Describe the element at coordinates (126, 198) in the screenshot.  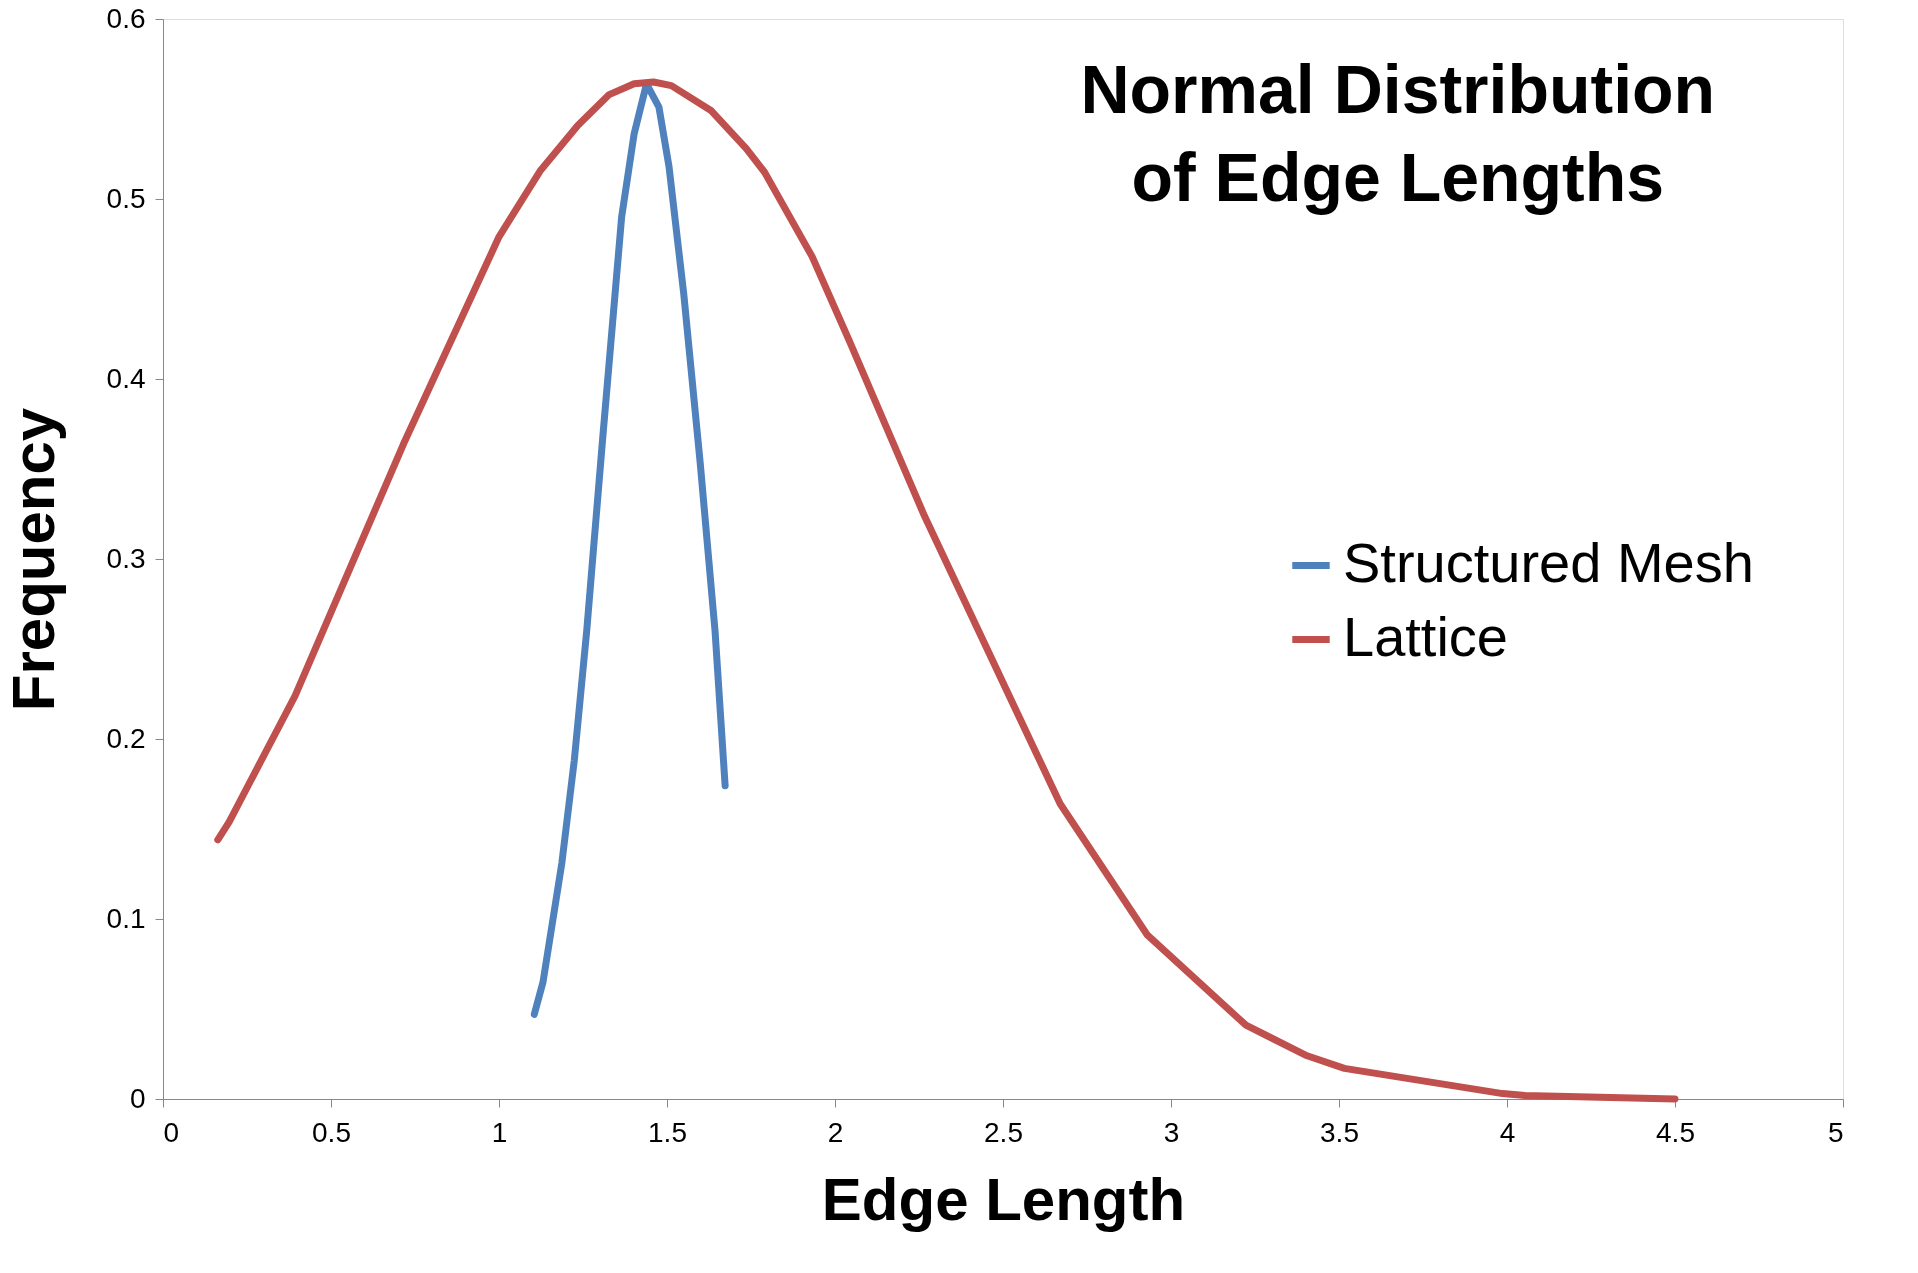
I see `y-tick-label: 0.5` at that location.